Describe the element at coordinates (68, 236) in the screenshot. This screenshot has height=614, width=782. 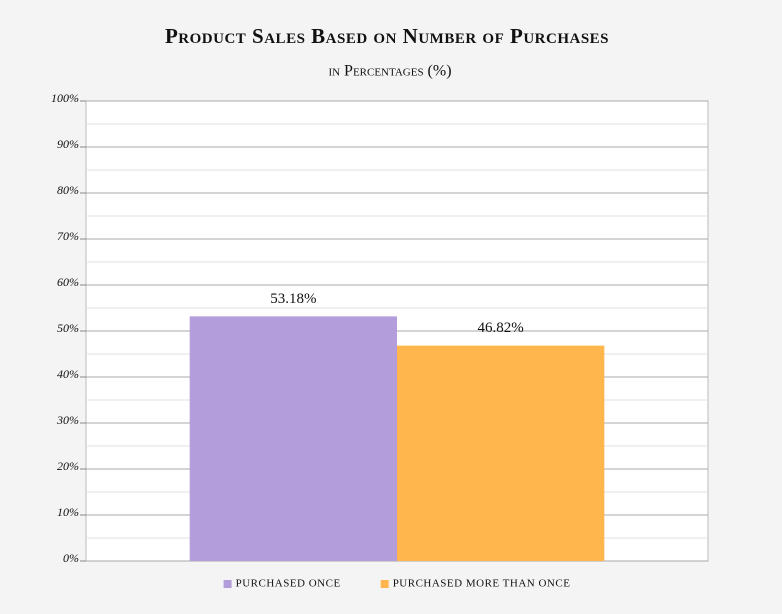
I see `y-tick-label: 70%` at that location.